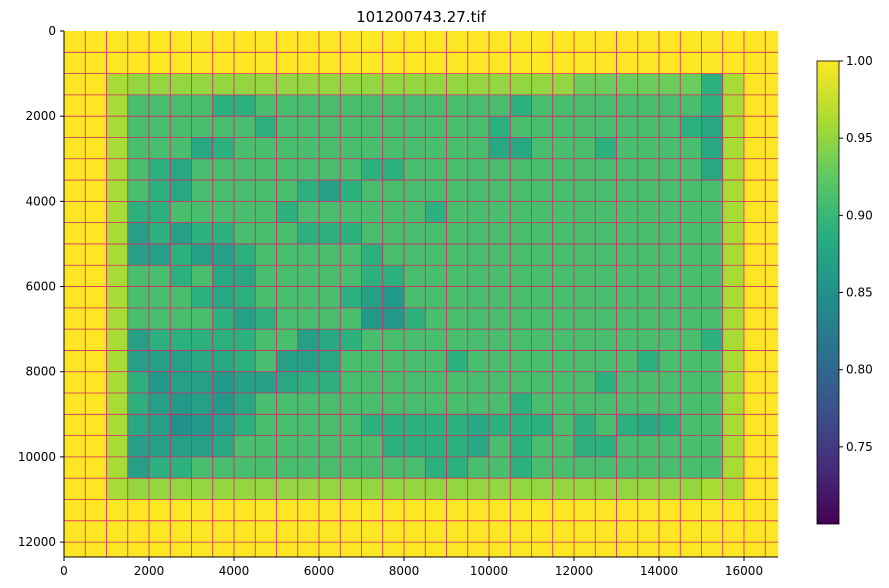 The width and height of the screenshot is (889, 588). I want to click on colorbar-tick-label: 1.00, so click(859, 61).